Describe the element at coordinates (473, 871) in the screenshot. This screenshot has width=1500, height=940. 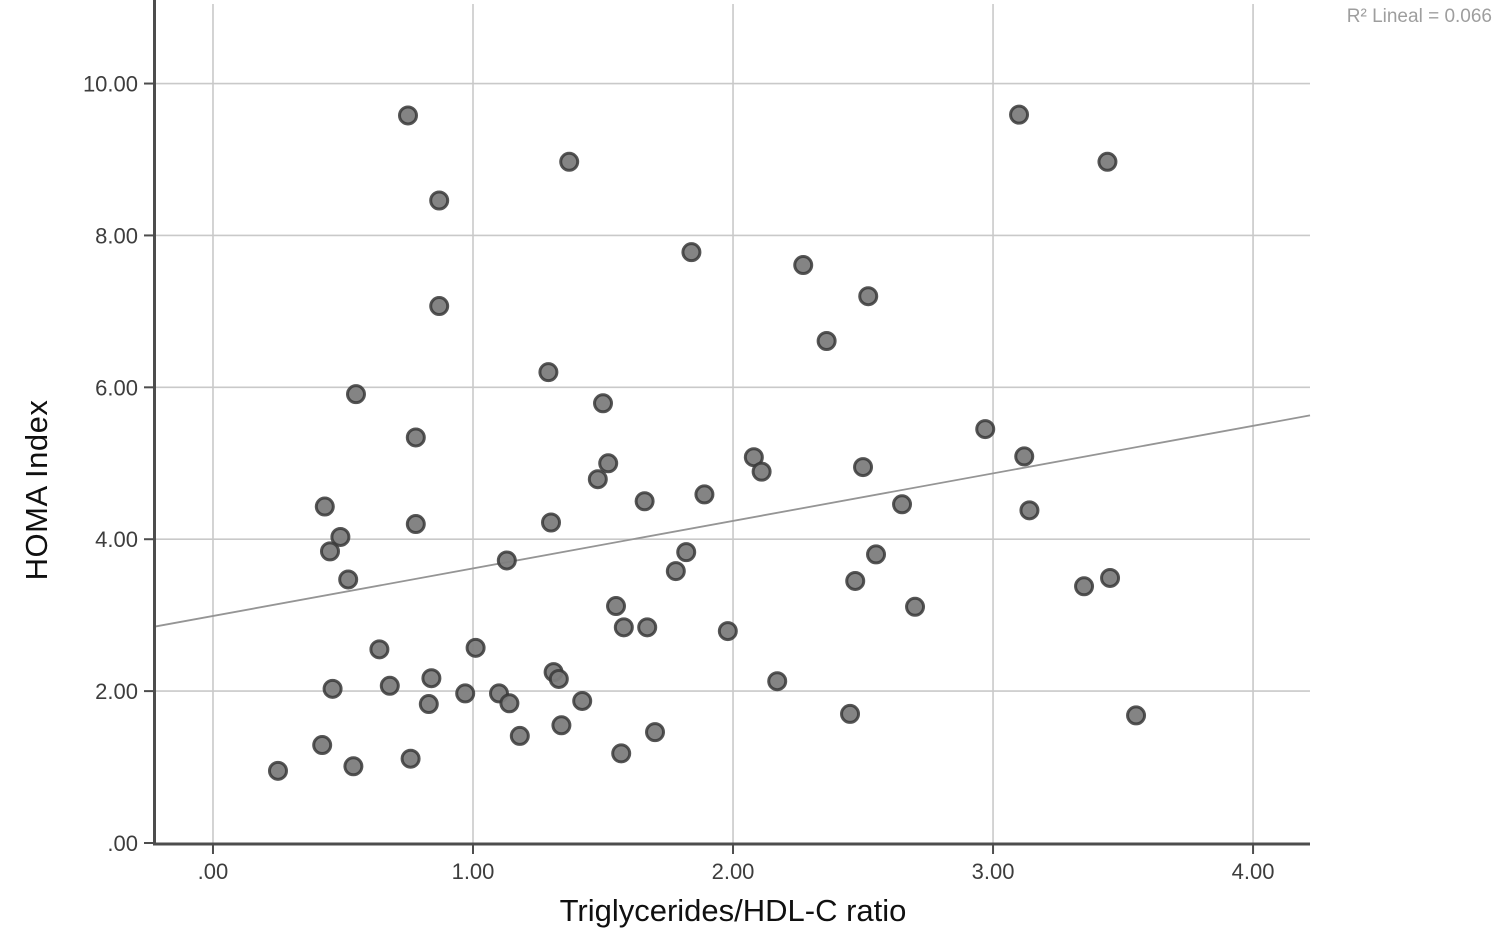
I see `x-tick-label: 1.00` at that location.